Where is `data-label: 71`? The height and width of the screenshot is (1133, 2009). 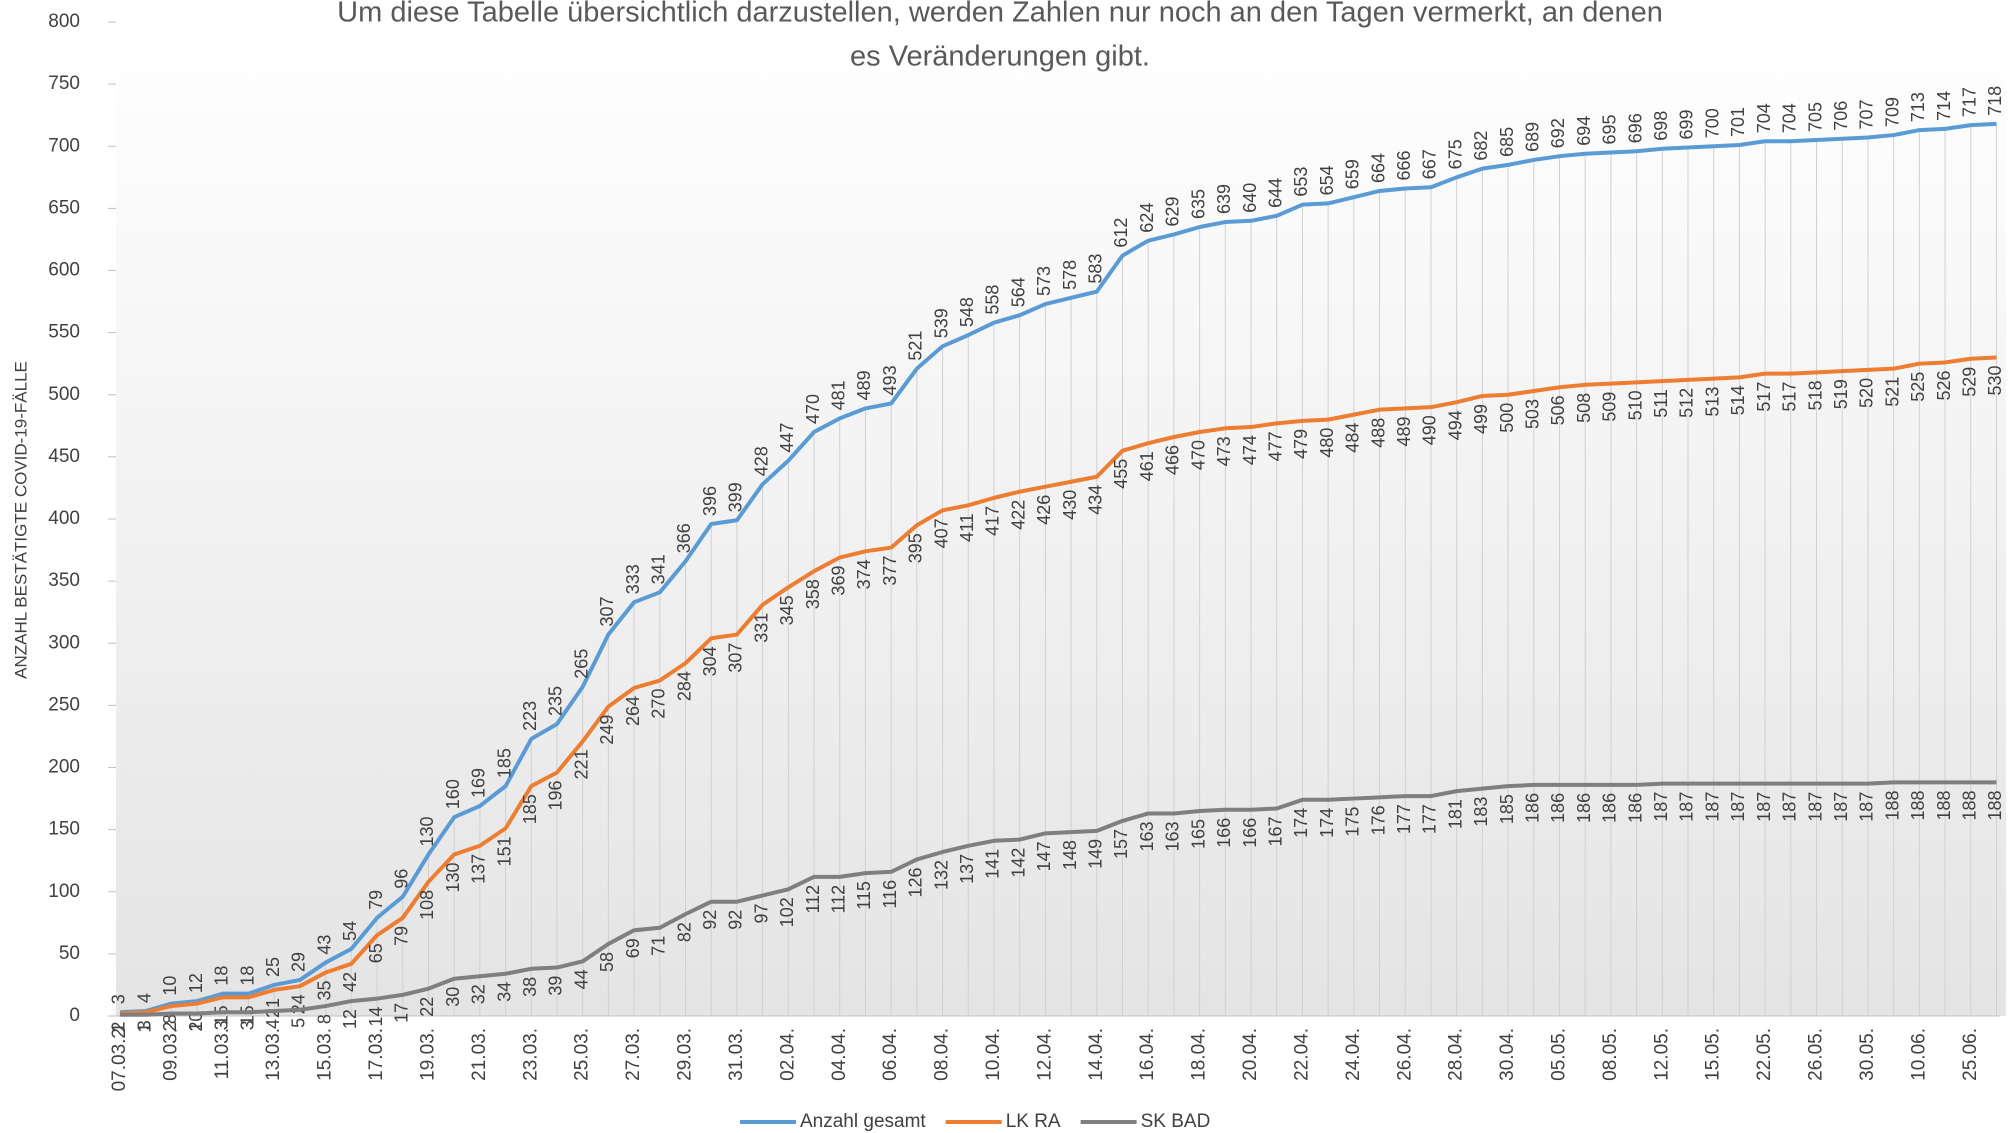 data-label: 71 is located at coordinates (659, 946).